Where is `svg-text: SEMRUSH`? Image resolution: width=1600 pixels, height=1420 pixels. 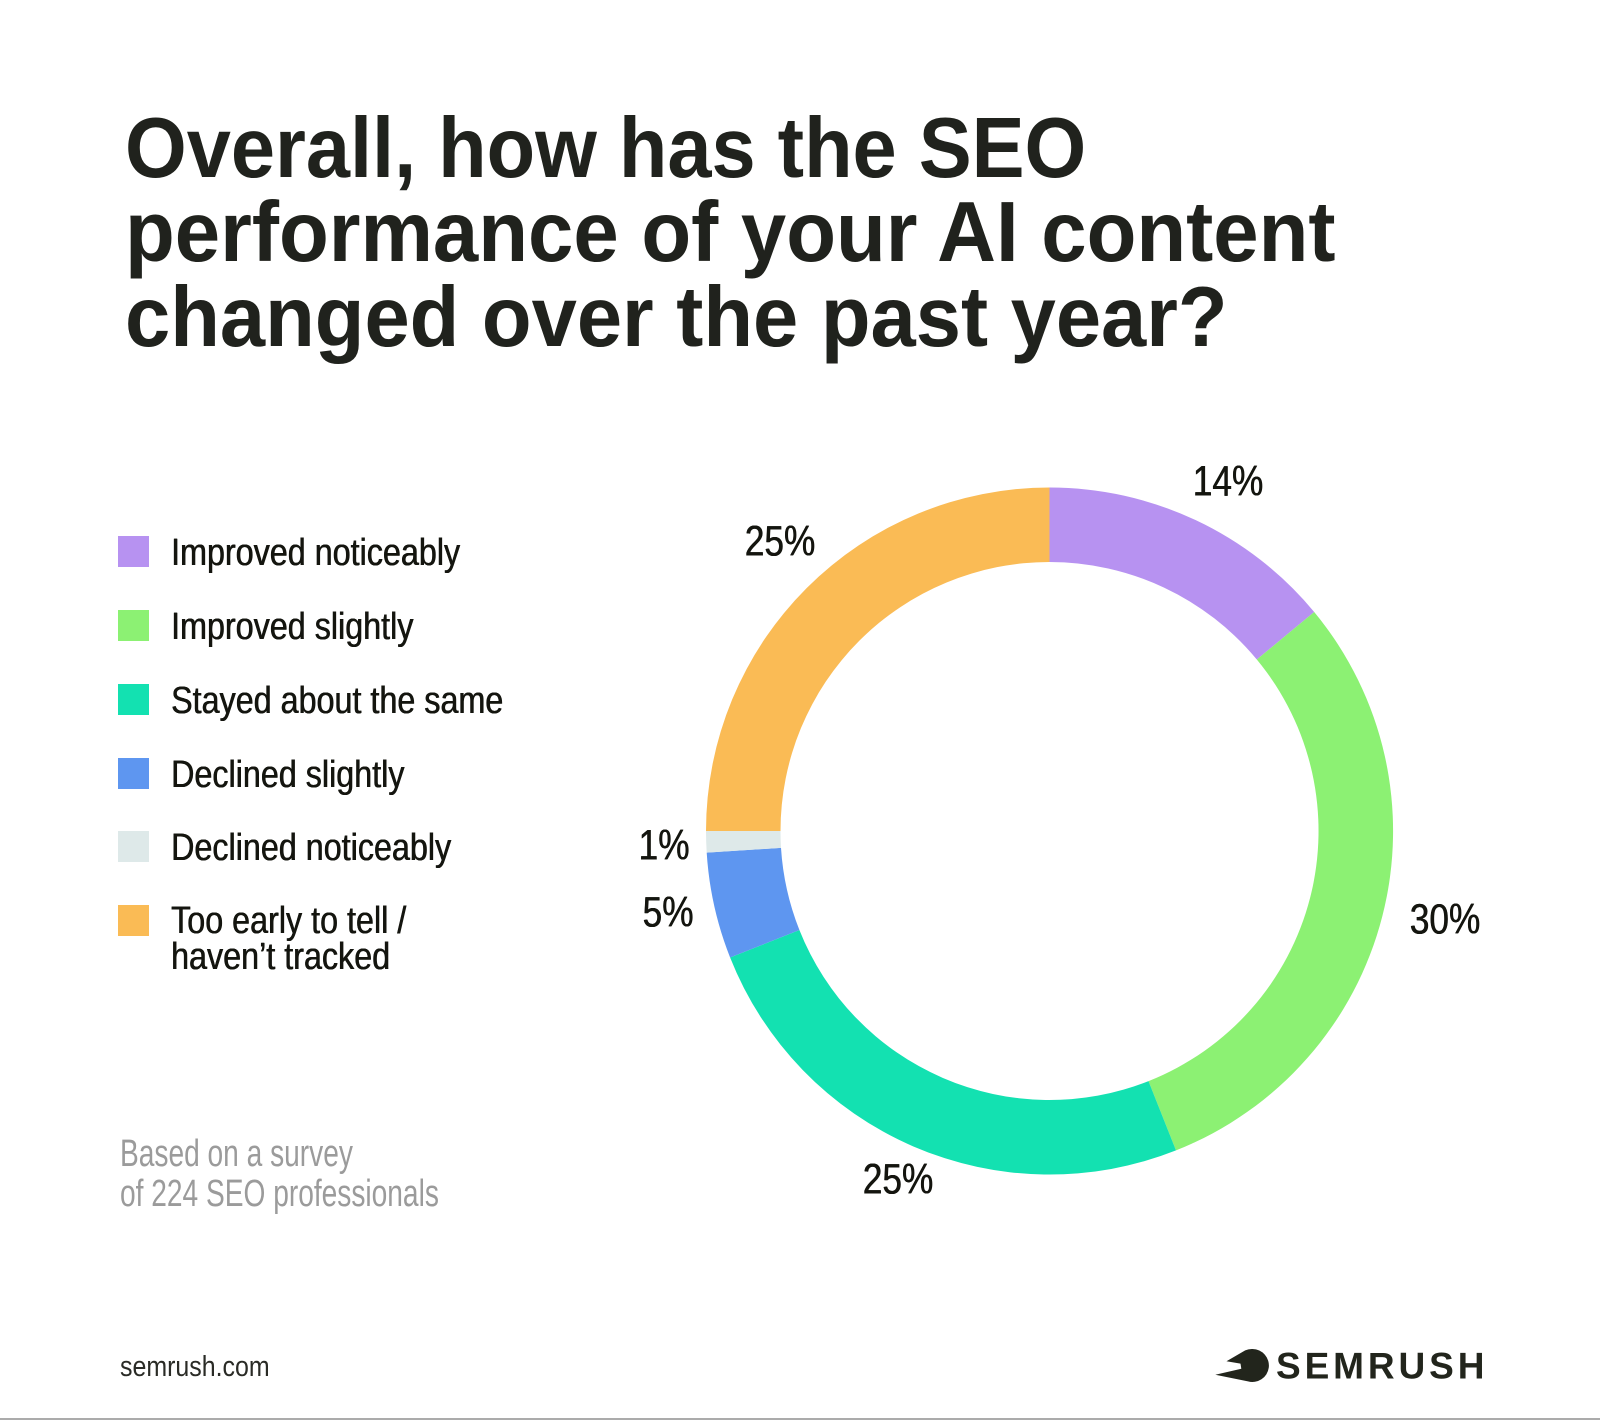
svg-text: SEMRUSH is located at coordinates (1382, 1366).